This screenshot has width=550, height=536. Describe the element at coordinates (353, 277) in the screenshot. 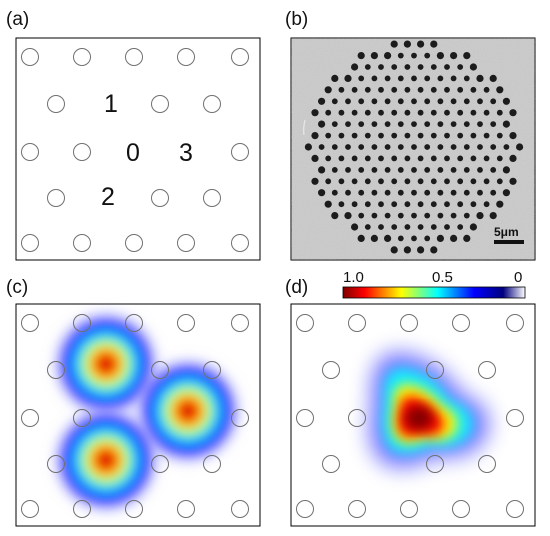

I see `colorbar-tick-label: 1.0` at that location.